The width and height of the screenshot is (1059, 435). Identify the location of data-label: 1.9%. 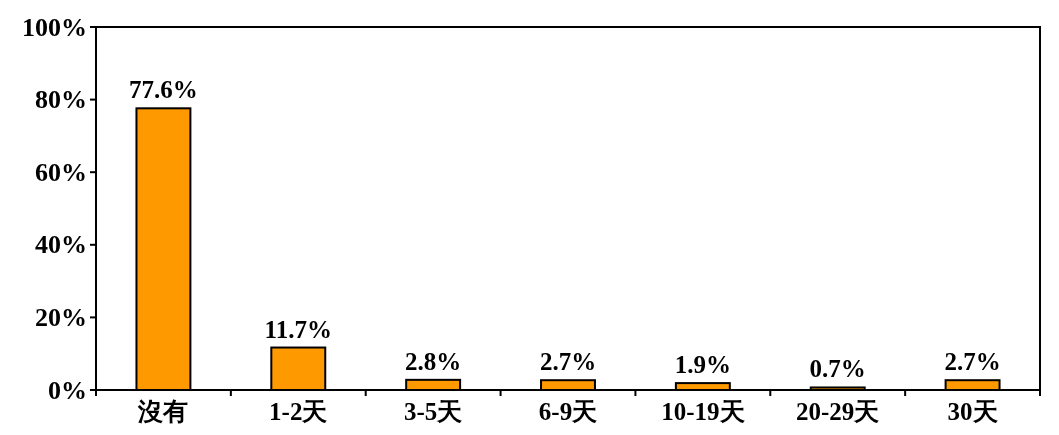
(702, 365).